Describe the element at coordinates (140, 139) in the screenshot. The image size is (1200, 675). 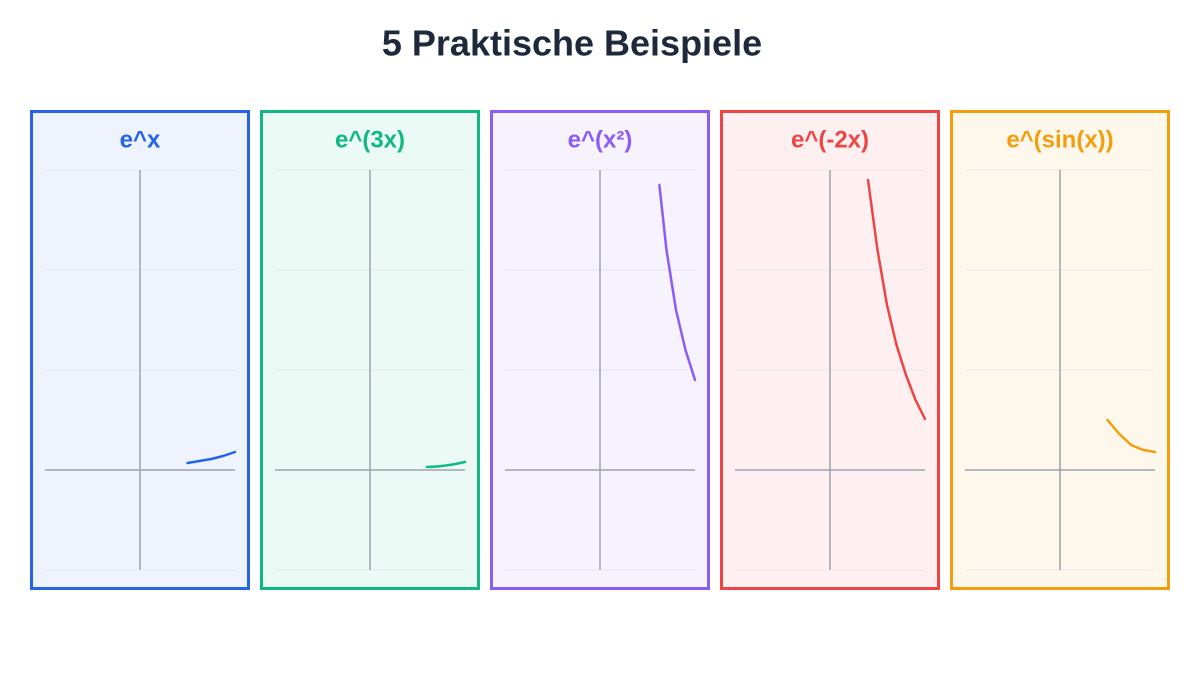
I see `panel-title: e^x` at that location.